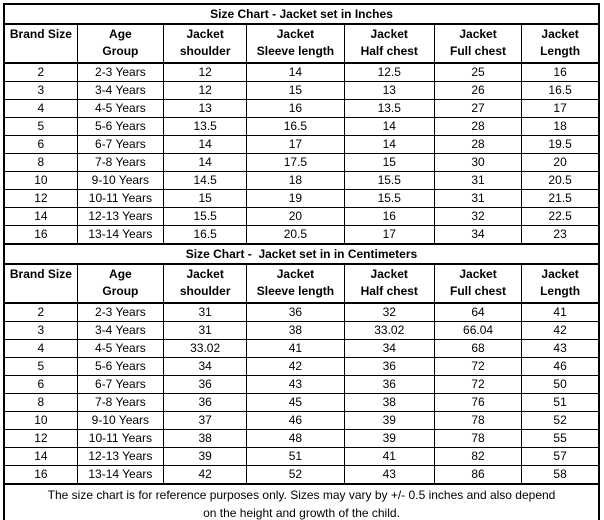 The image size is (604, 520). What do you see at coordinates (40, 108) in the screenshot?
I see `table-cell: 4` at bounding box center [40, 108].